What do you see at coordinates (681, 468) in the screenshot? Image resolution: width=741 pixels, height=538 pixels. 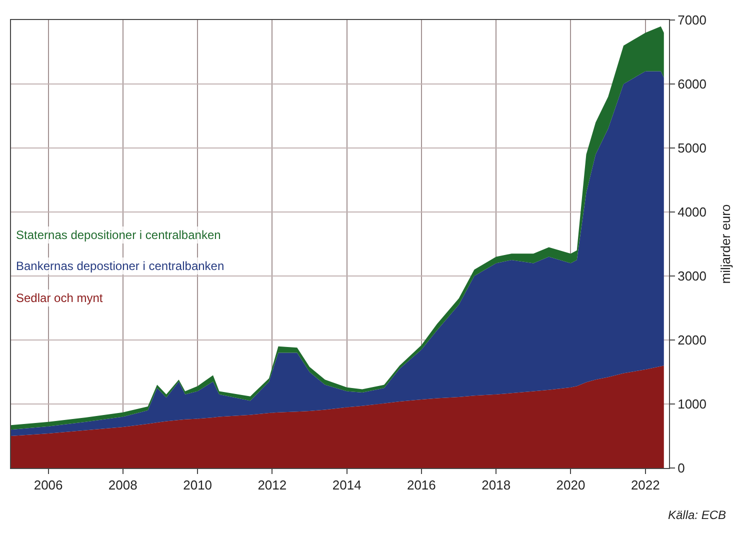 I see `y-tick-label: 0` at bounding box center [681, 468].